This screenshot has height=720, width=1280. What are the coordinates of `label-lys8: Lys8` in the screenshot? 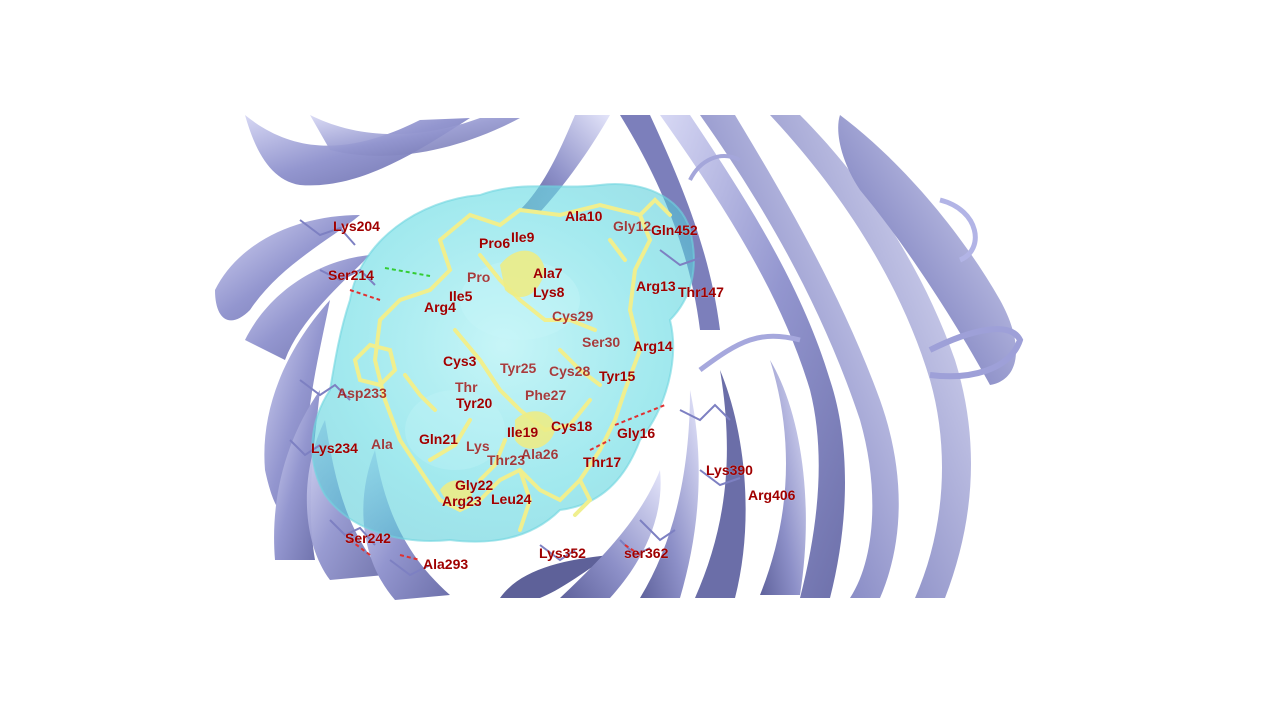 It's located at (549, 292).